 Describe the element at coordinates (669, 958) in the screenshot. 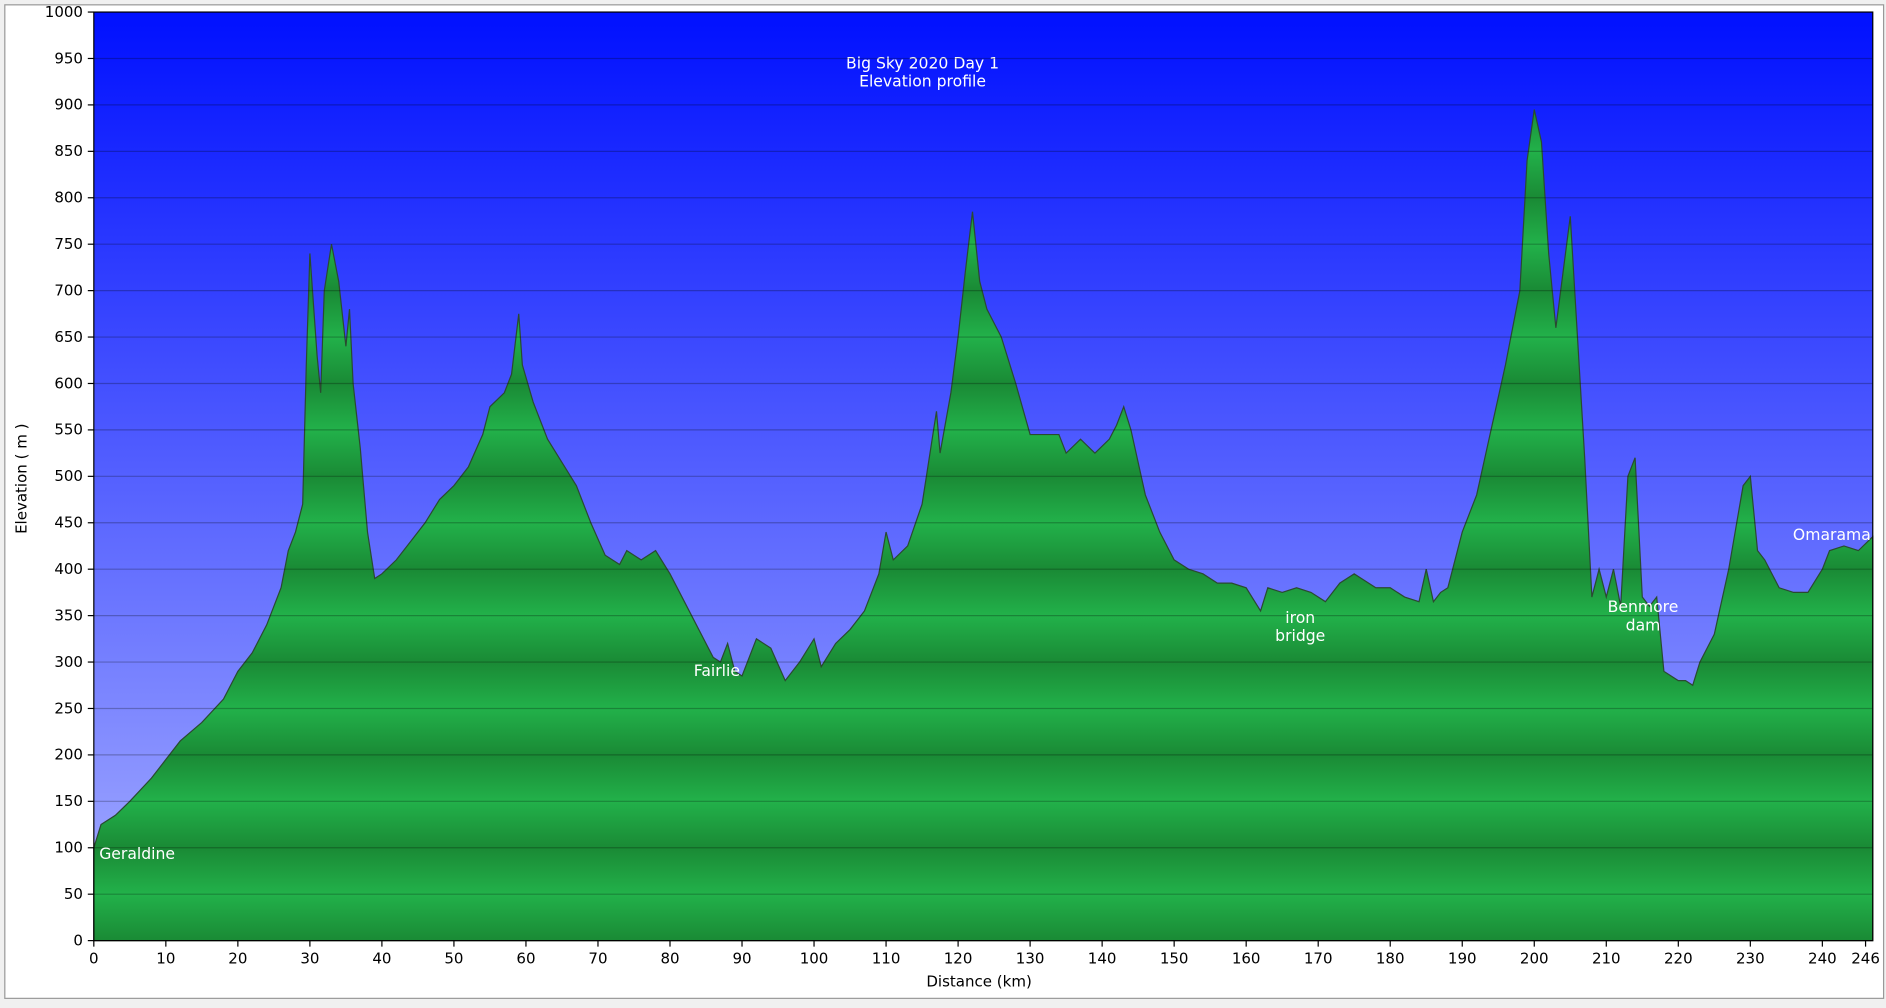

I see `x-tick-label: 80` at that location.